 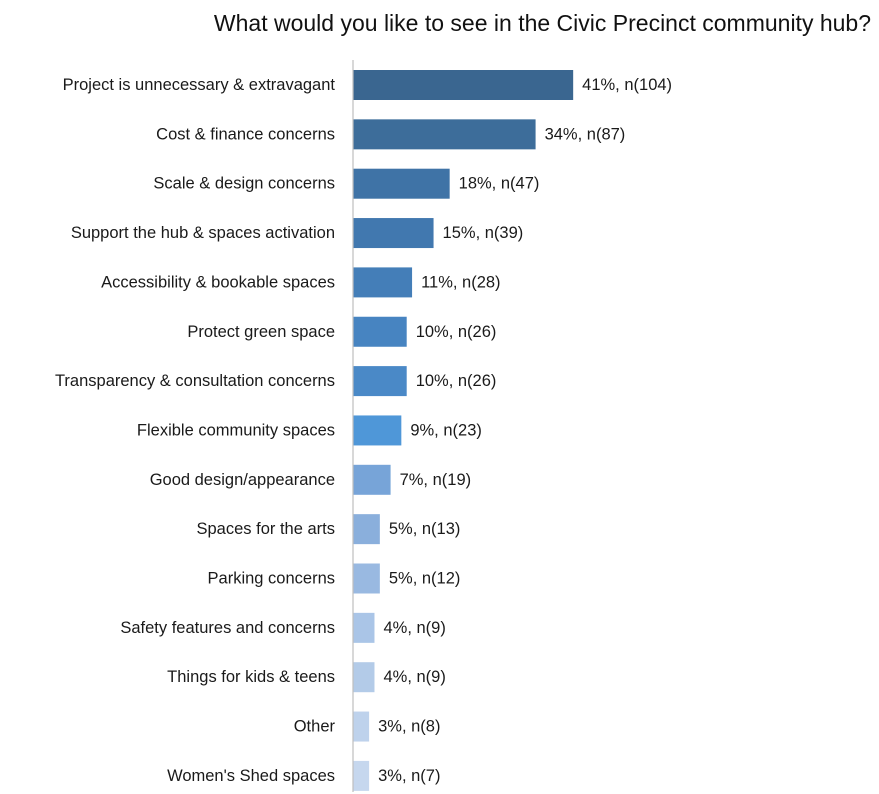 I want to click on category-label: Women's Shed spaces, so click(x=251, y=776).